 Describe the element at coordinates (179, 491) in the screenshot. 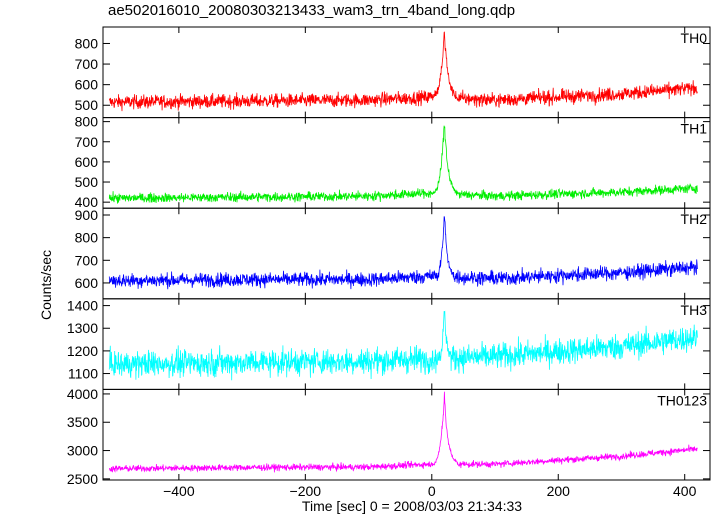

I see `x-tick-label: −400` at that location.